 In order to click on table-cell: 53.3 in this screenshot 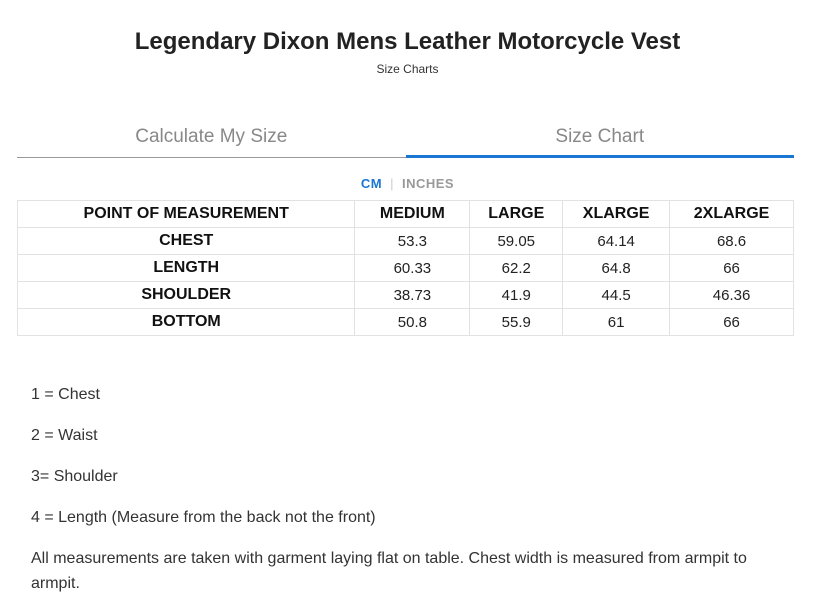, I will do `click(412, 241)`.